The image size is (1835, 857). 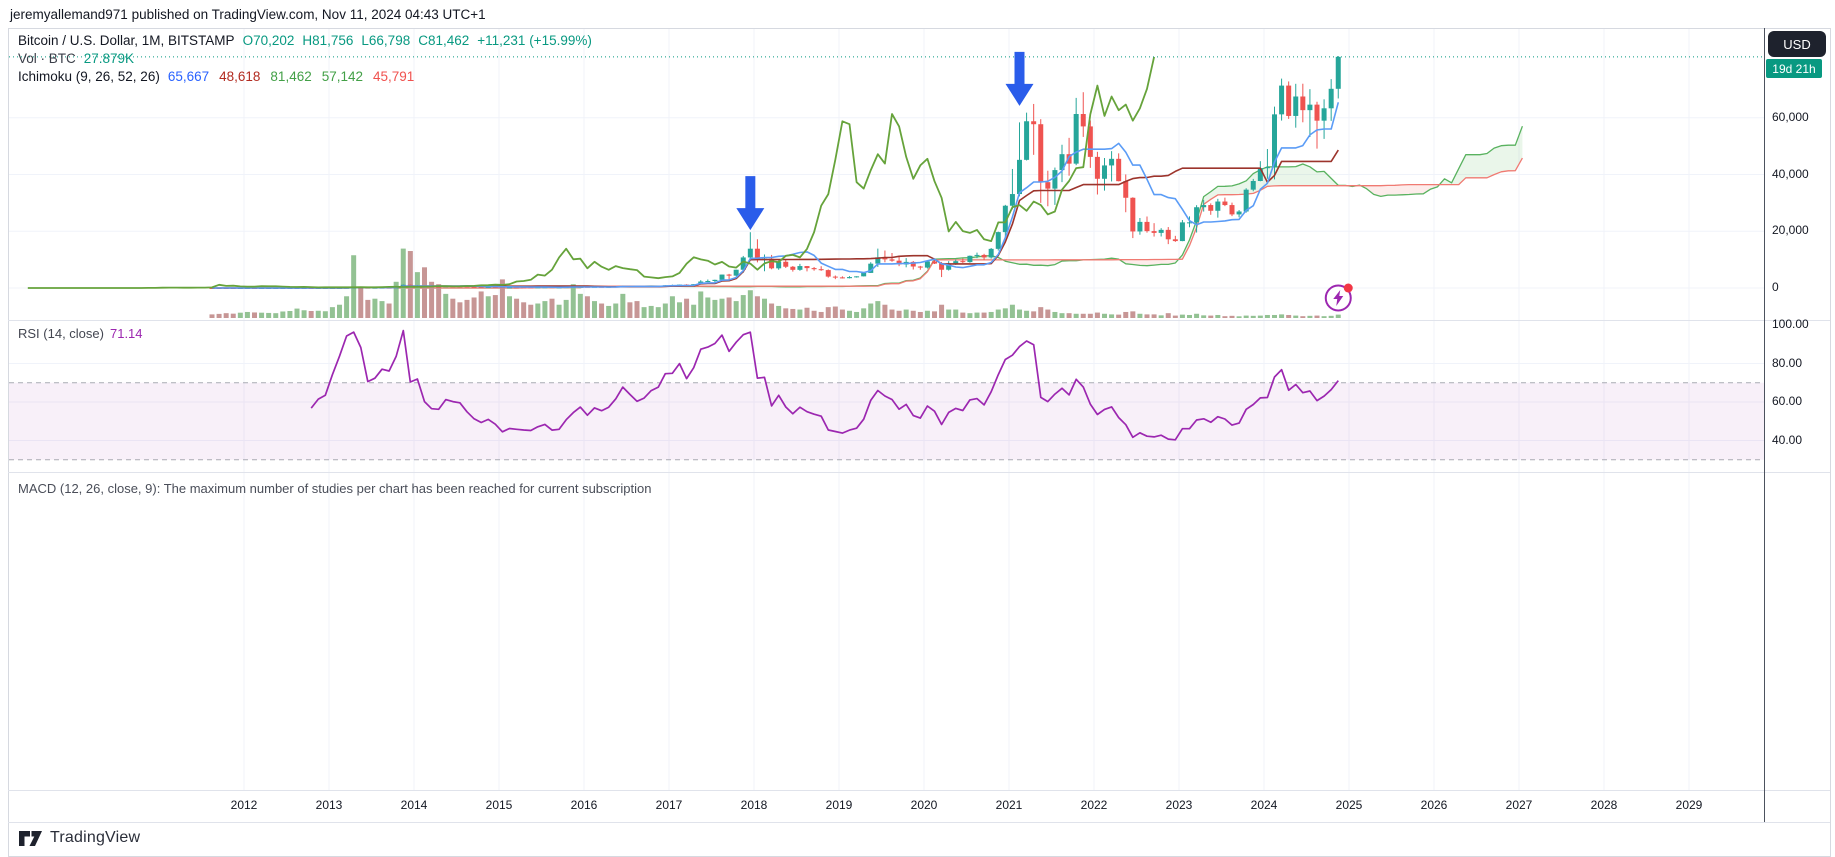 I want to click on rsi-tick-60.00: 60.00, so click(x=1787, y=401).